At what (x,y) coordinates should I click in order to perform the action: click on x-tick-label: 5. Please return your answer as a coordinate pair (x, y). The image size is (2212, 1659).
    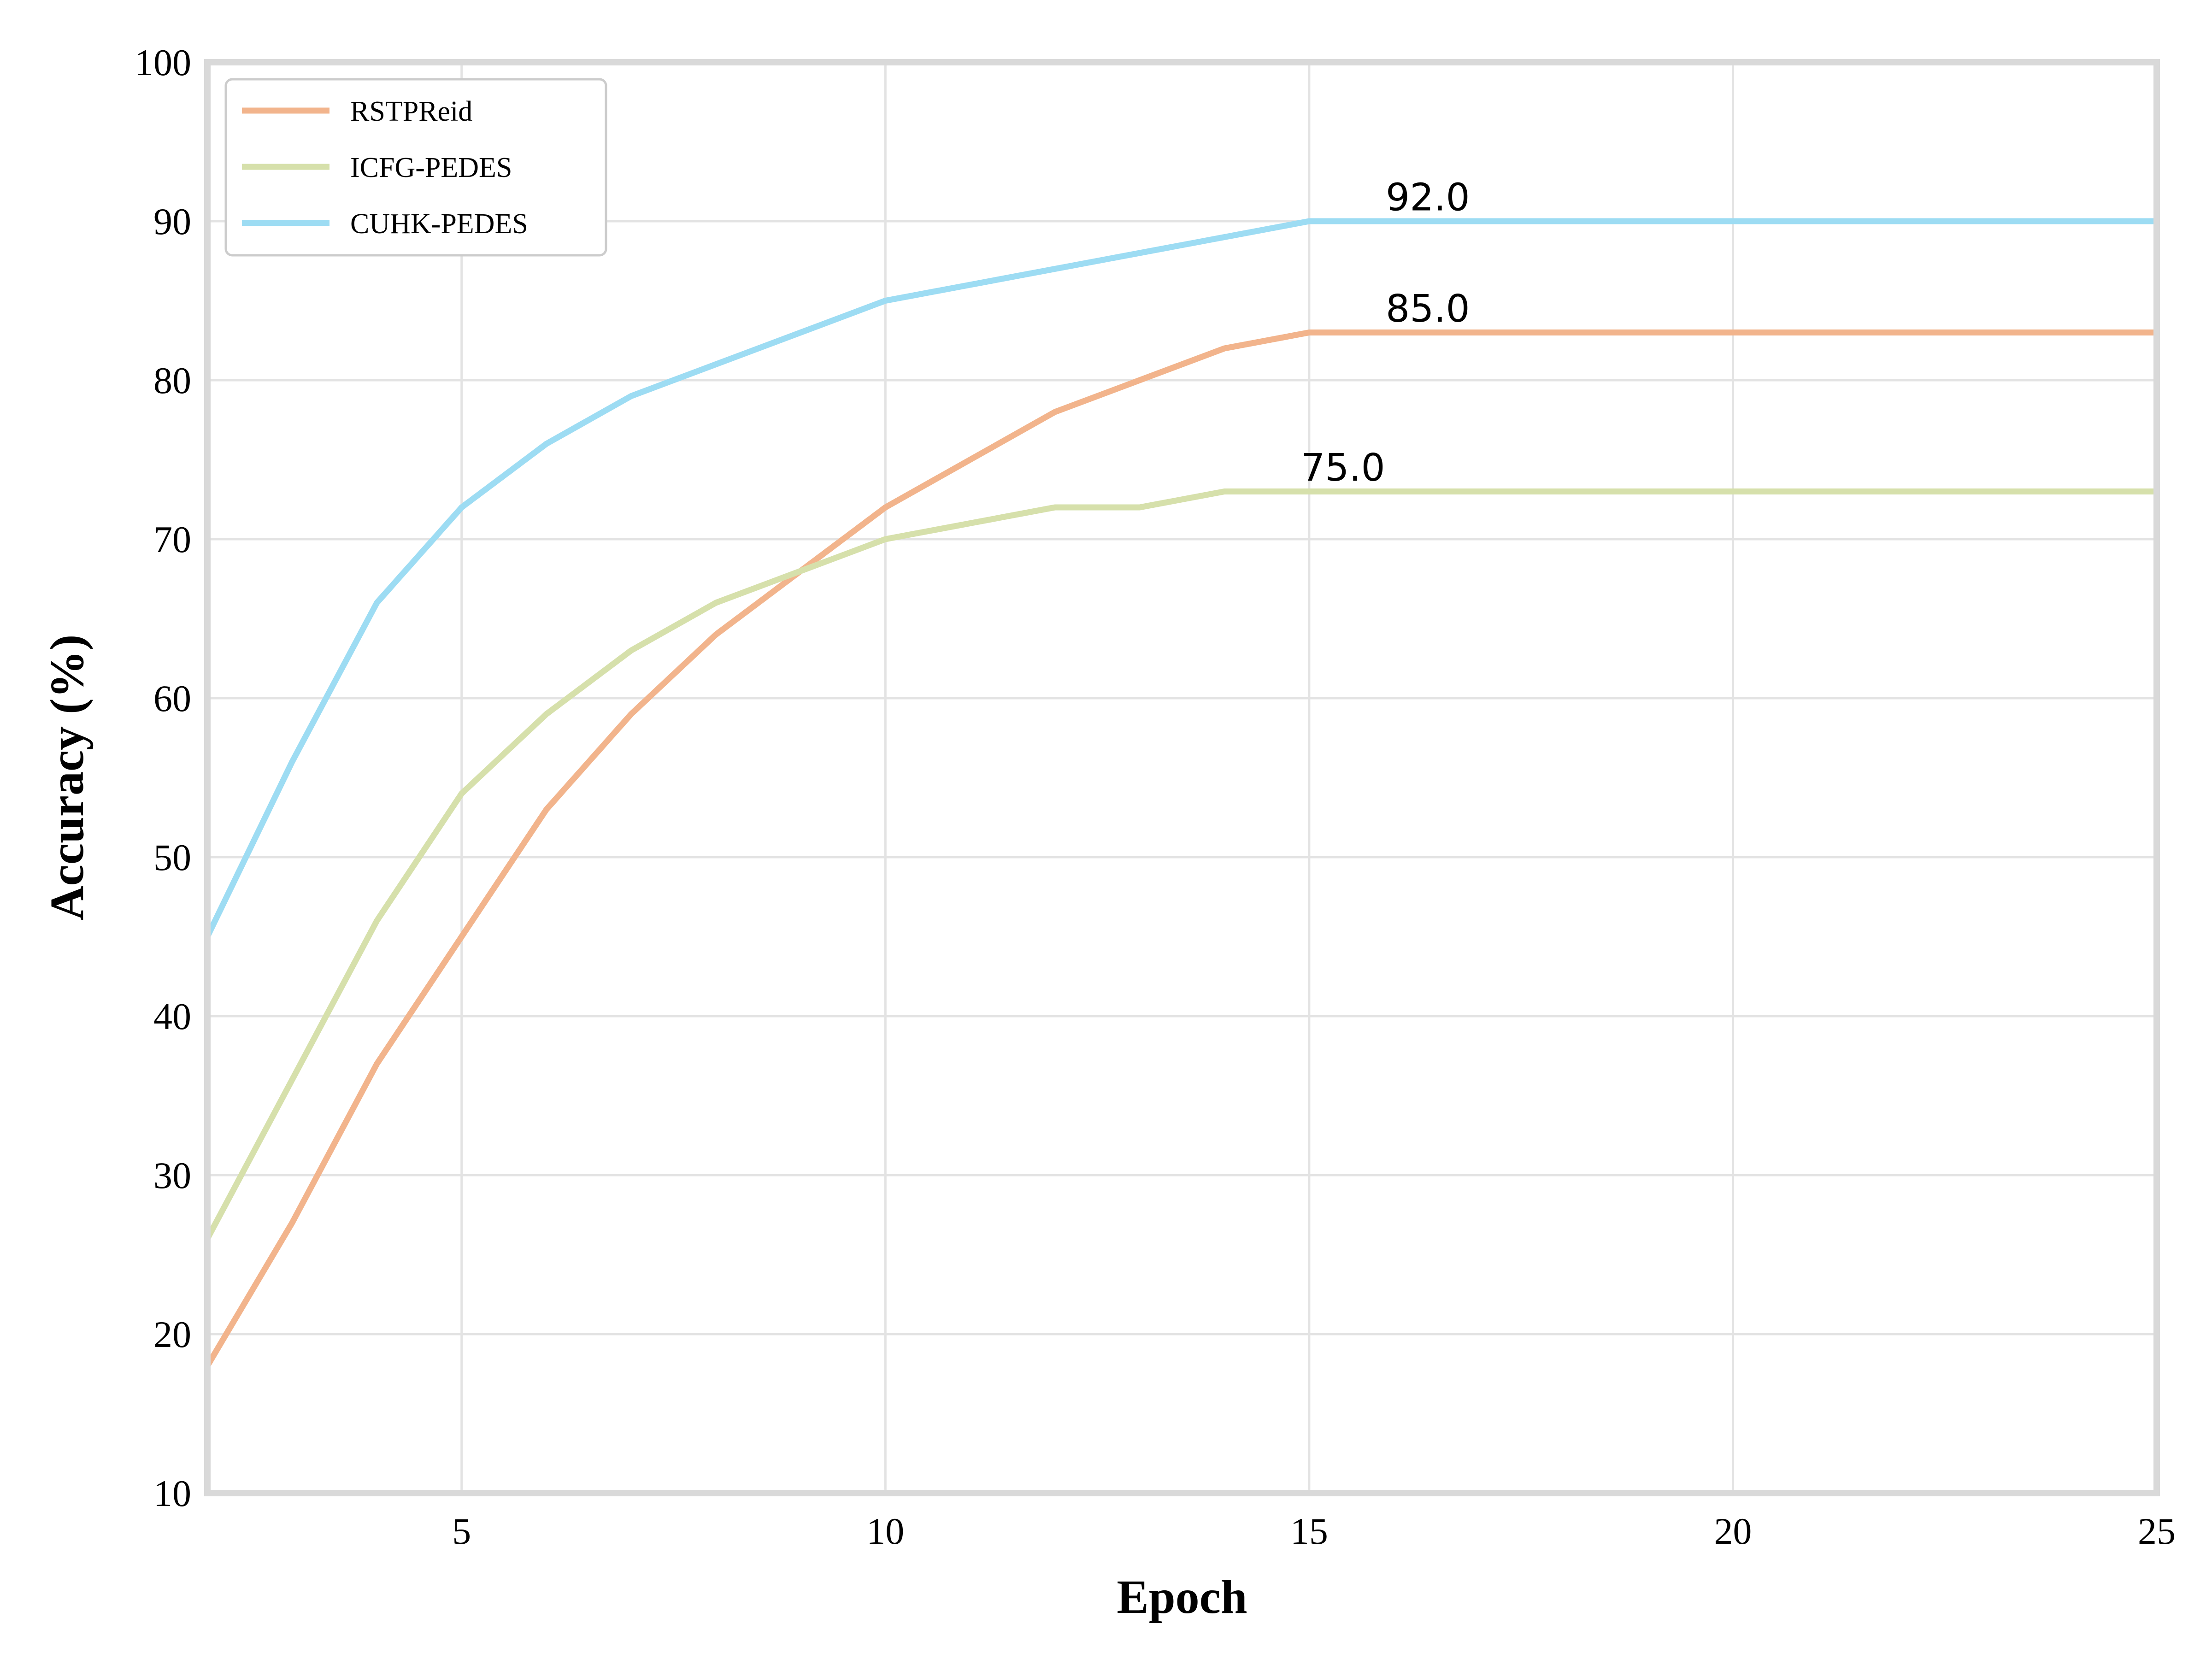
    Looking at the image, I should click on (461, 1531).